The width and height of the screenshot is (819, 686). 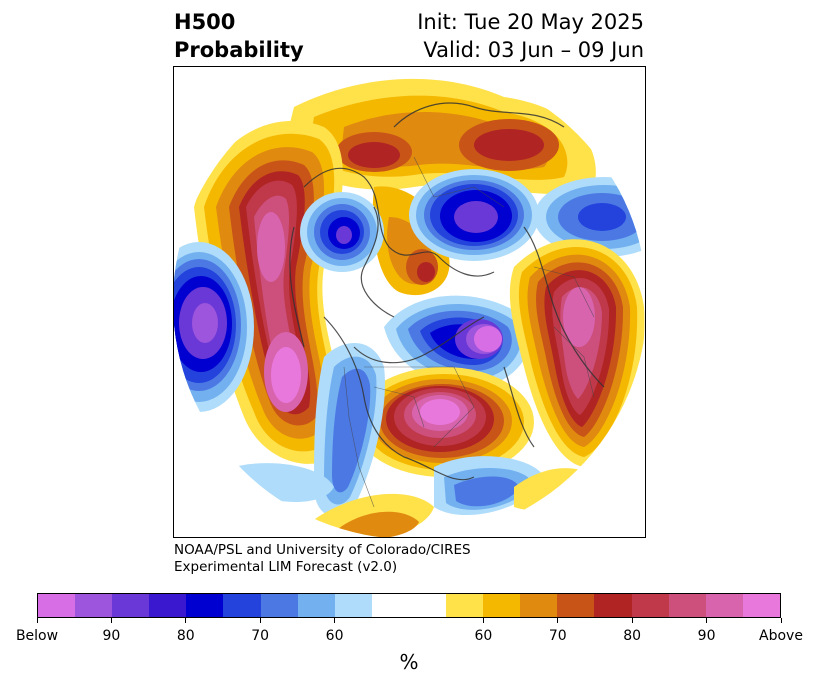 What do you see at coordinates (342, 232) in the screenshot?
I see `siberia-negative-anomaly` at bounding box center [342, 232].